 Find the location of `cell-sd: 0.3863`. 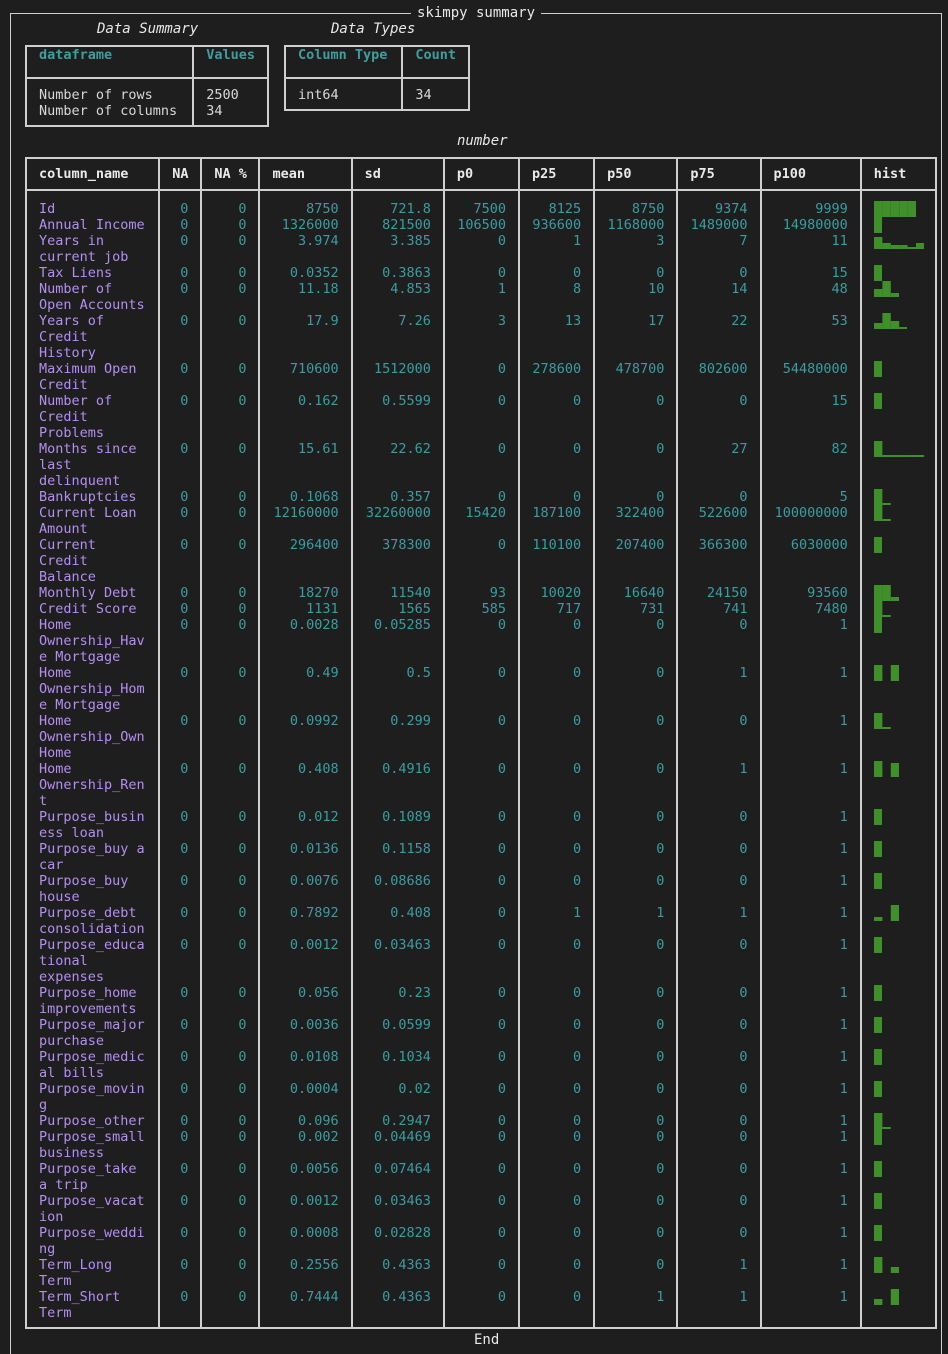

cell-sd: 0.3863 is located at coordinates (397, 273).